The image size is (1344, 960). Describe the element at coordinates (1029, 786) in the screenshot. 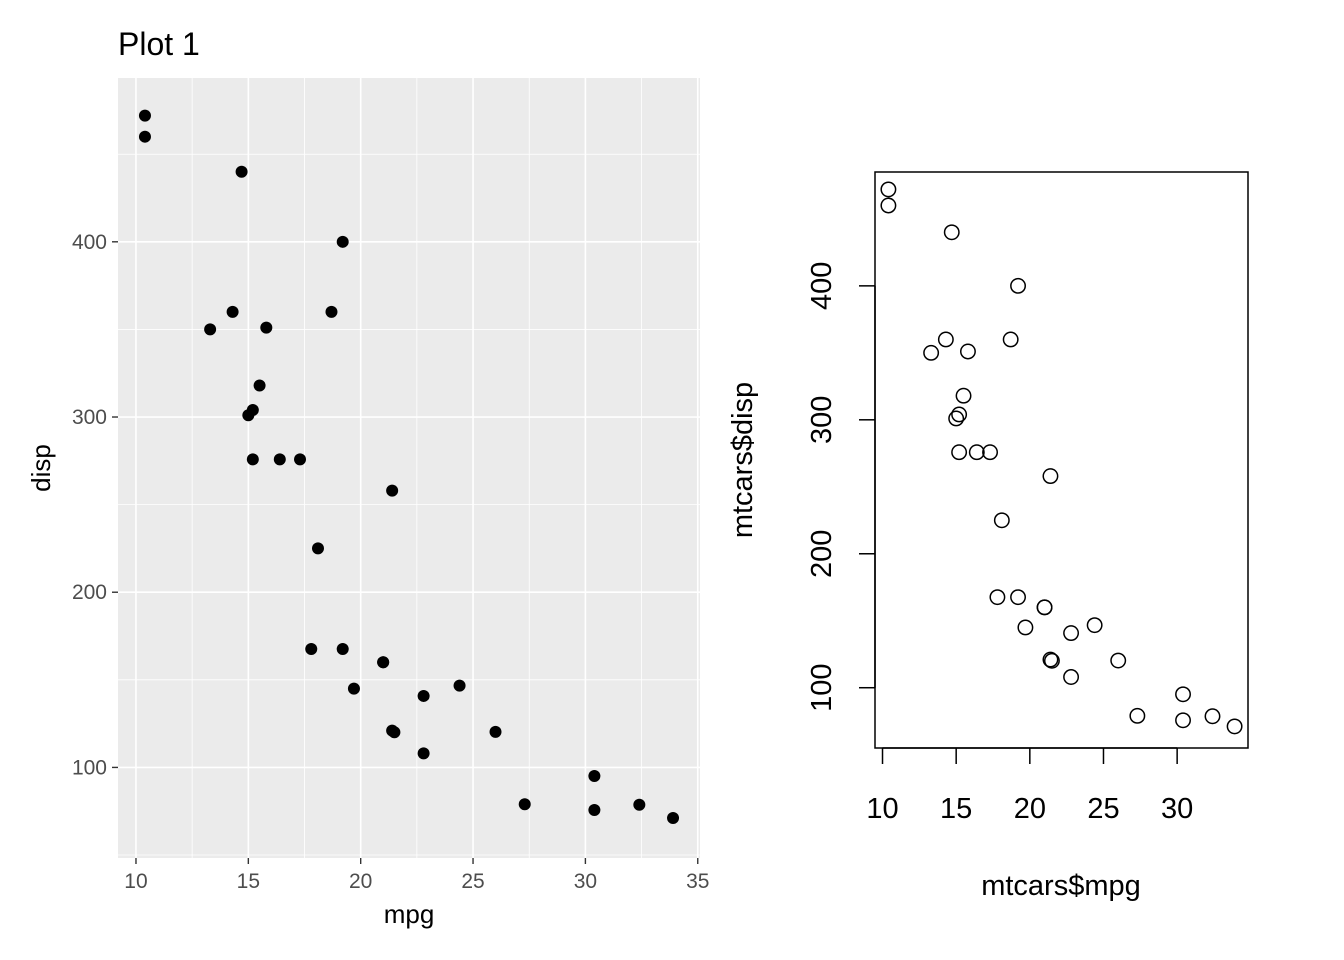

I see `x-axis-ticks: 10 15 20 25 30` at that location.